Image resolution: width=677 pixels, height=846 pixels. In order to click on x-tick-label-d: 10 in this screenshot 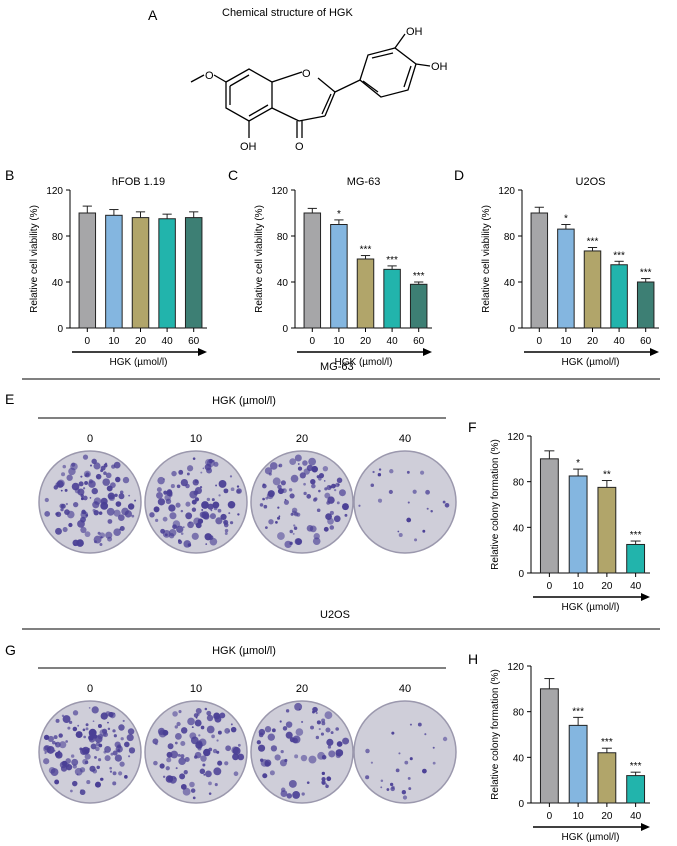, I will do `click(566, 341)`.